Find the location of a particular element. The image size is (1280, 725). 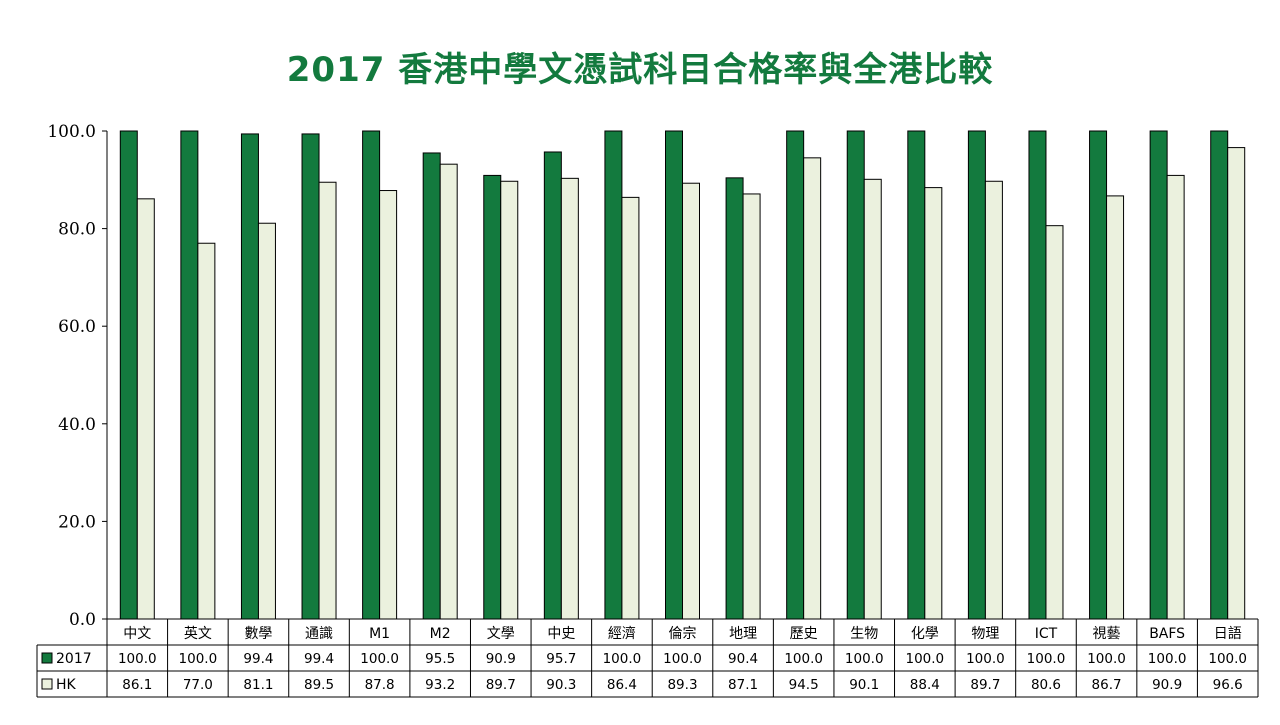

legend-label: HK is located at coordinates (66, 685).